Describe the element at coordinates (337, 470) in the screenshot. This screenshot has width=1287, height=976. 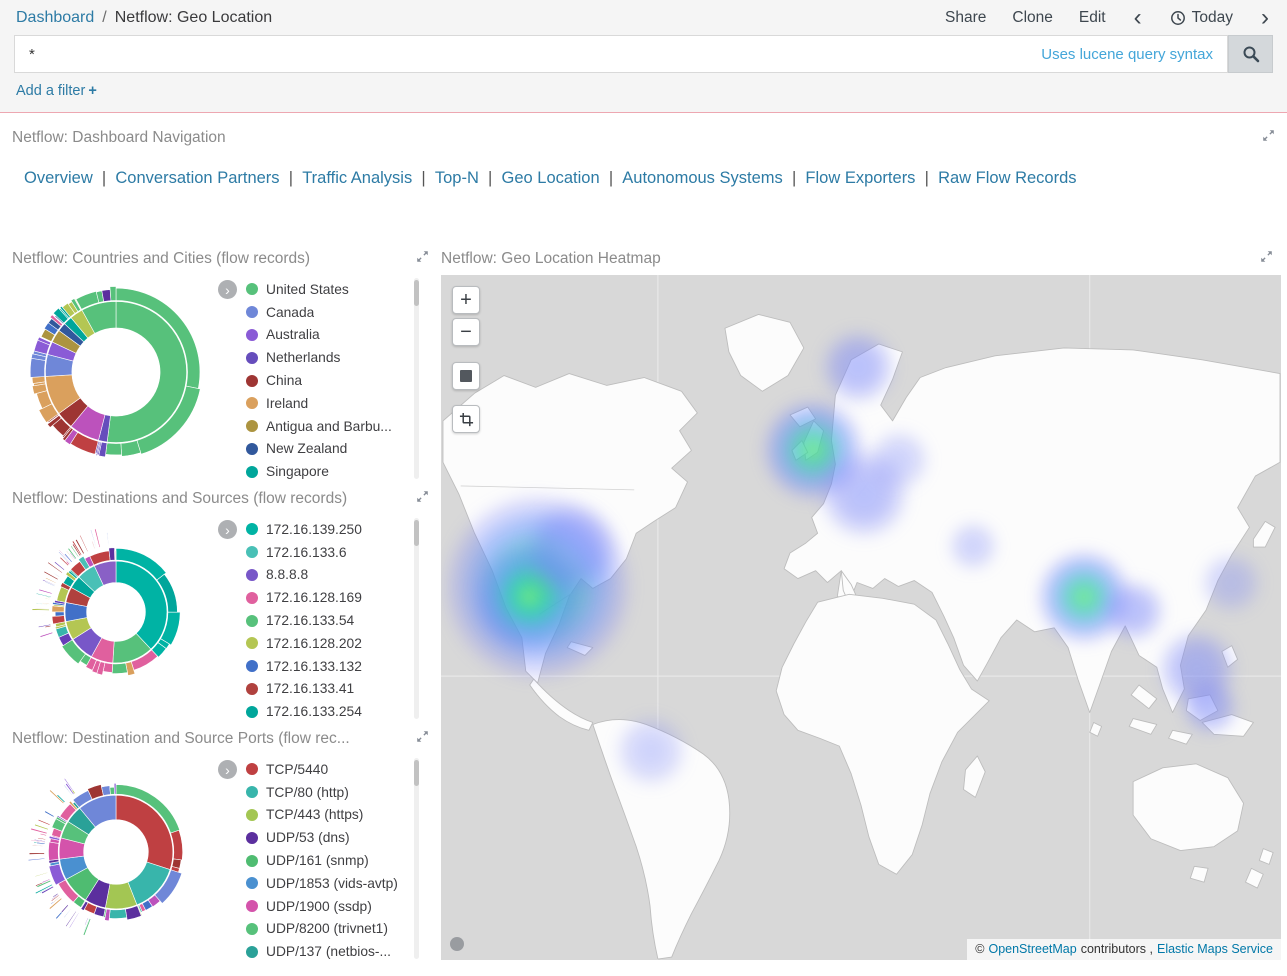
I see `legend-item: Singapore` at that location.